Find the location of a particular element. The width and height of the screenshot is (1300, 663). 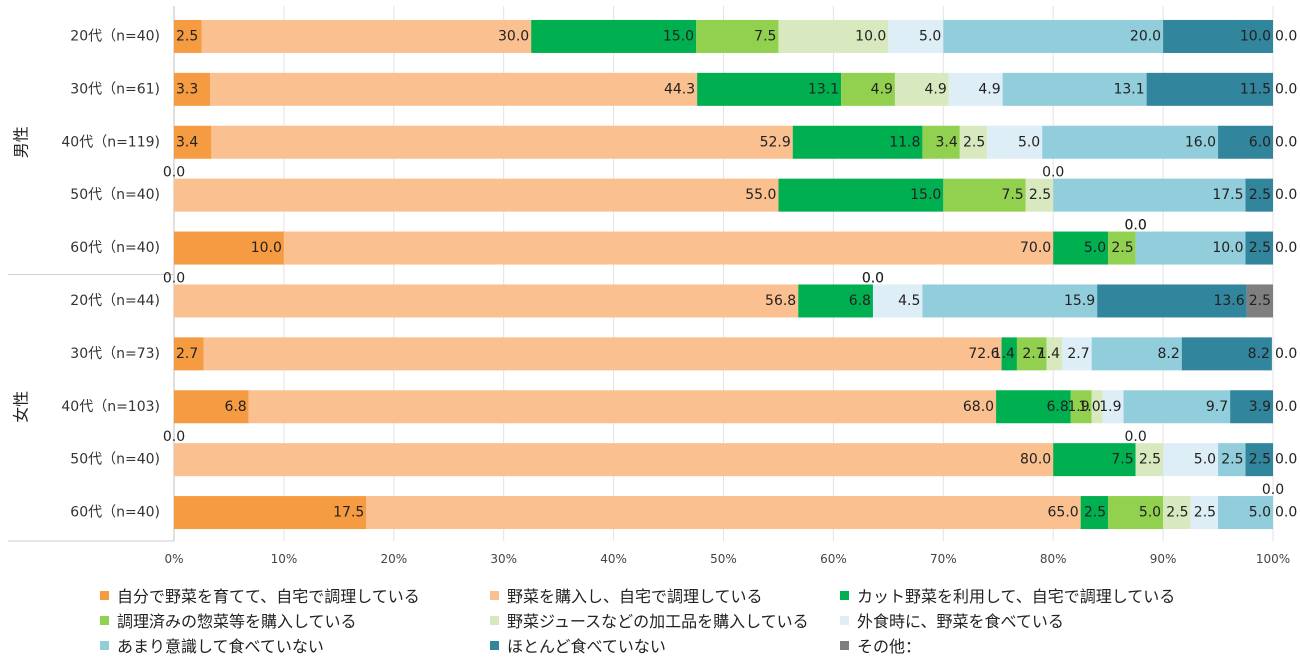

legend-label: 自分で野菜を育てて、自宅で調理している is located at coordinates (268, 596).